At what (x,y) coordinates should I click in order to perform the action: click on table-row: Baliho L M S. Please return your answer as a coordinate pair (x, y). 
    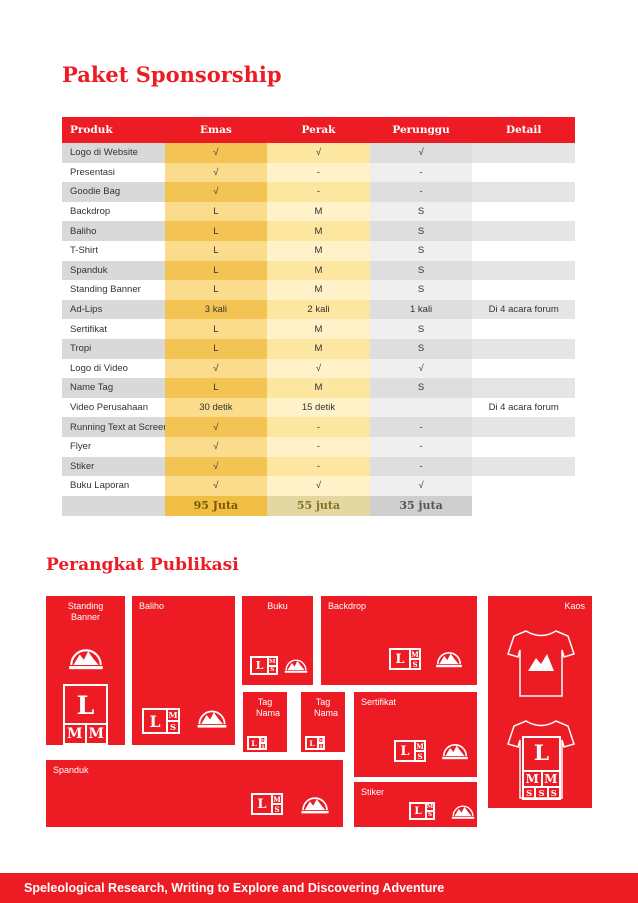
    Looking at the image, I should click on (318, 231).